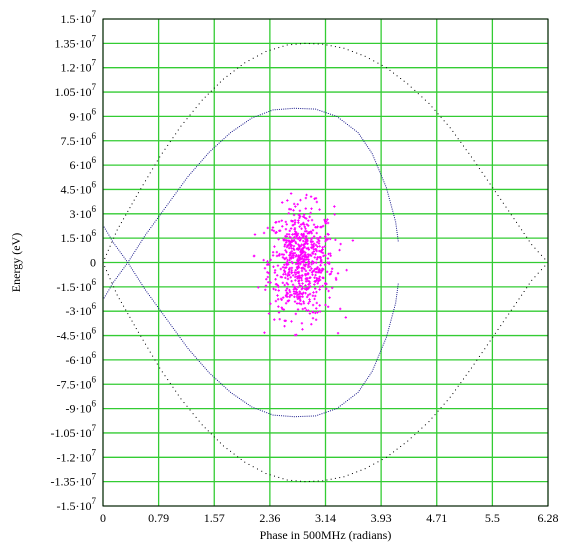 The image size is (568, 544). What do you see at coordinates (77, 382) in the screenshot?
I see `y-tick-label: -7.5·10⁶` at bounding box center [77, 382].